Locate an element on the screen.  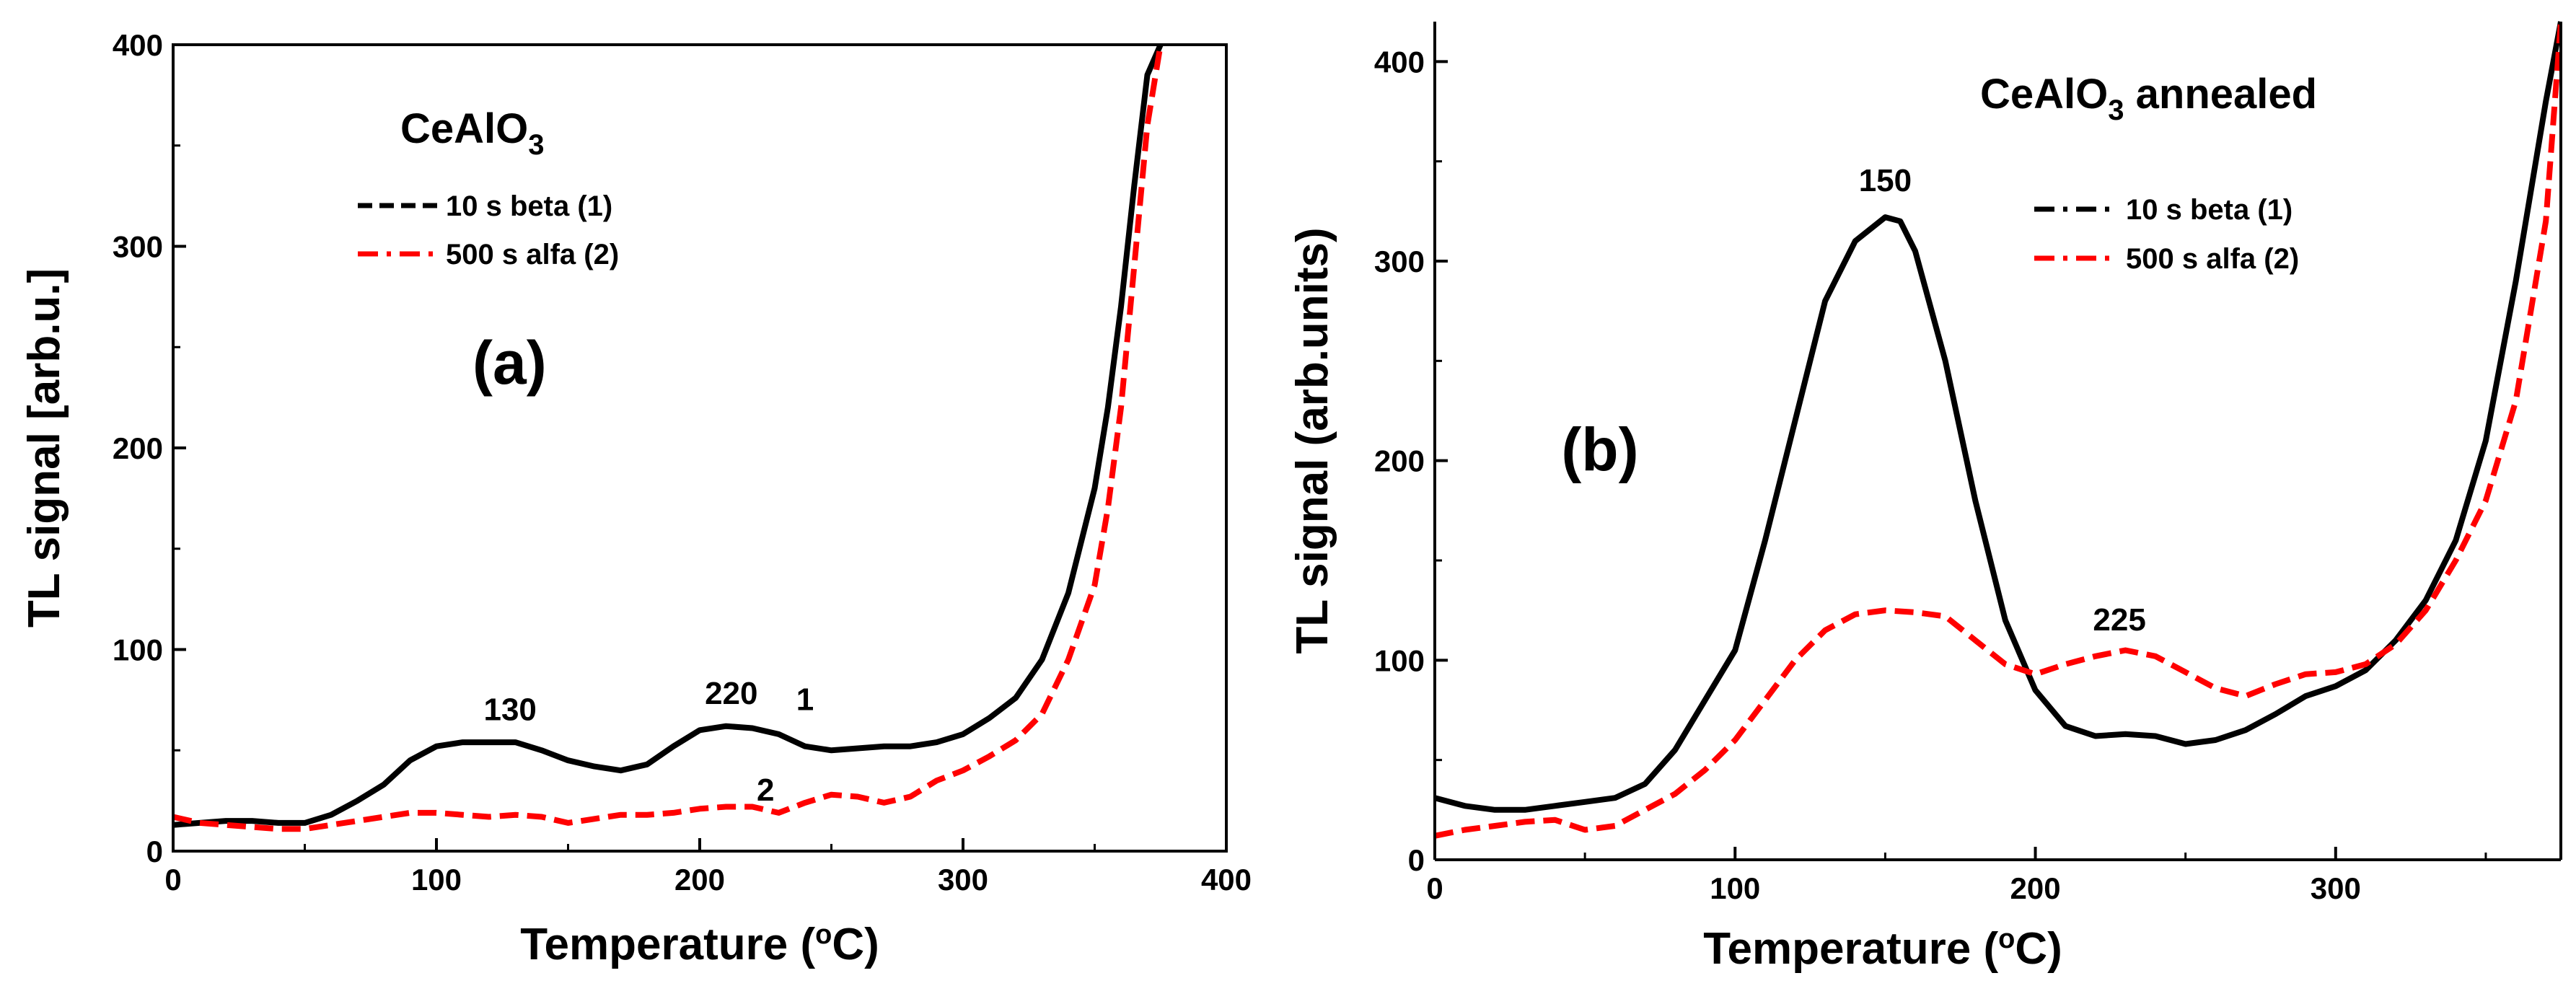
x-tick-label: 400 is located at coordinates (1226, 880).